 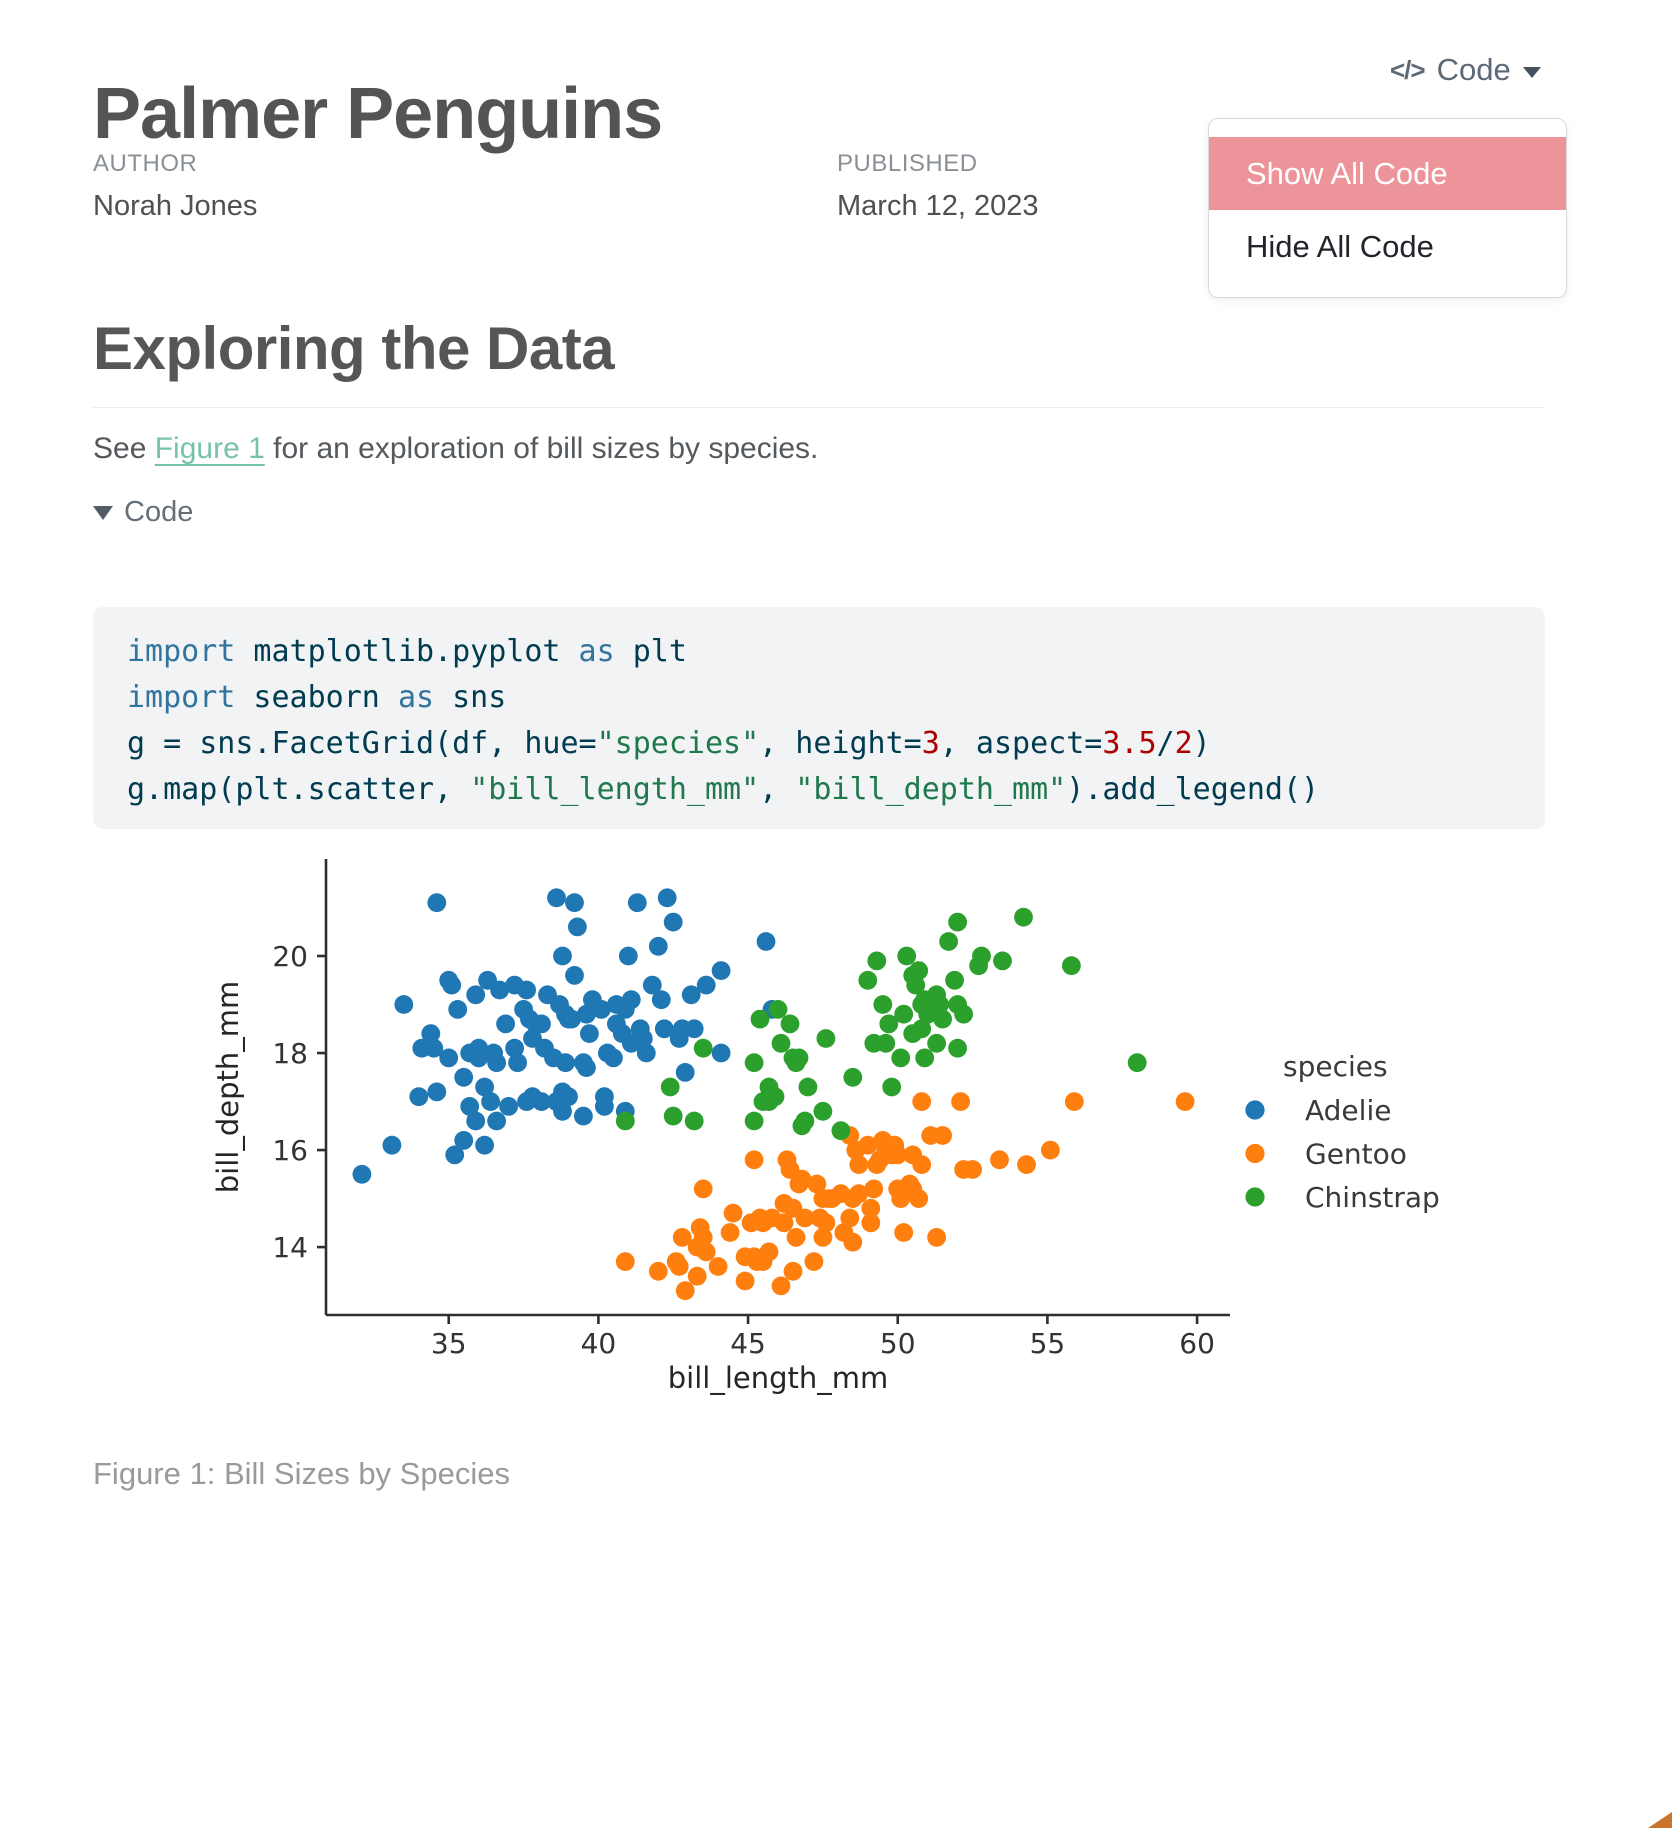 What do you see at coordinates (1387, 173) in the screenshot?
I see `menu-item-show-all-code: Show All Code` at bounding box center [1387, 173].